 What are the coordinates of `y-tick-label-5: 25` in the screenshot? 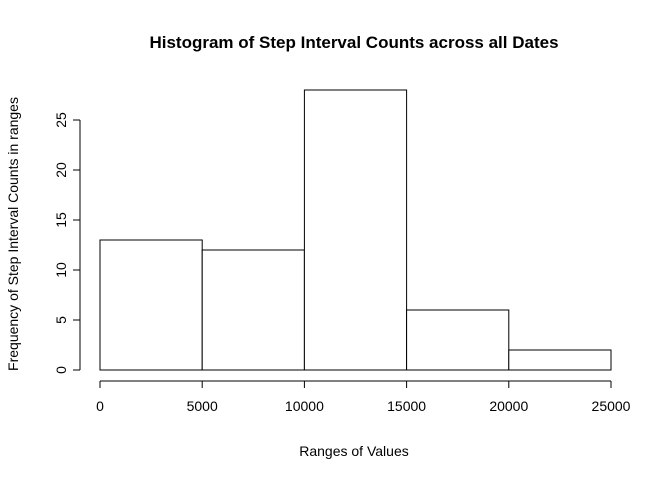 It's located at (61, 120).